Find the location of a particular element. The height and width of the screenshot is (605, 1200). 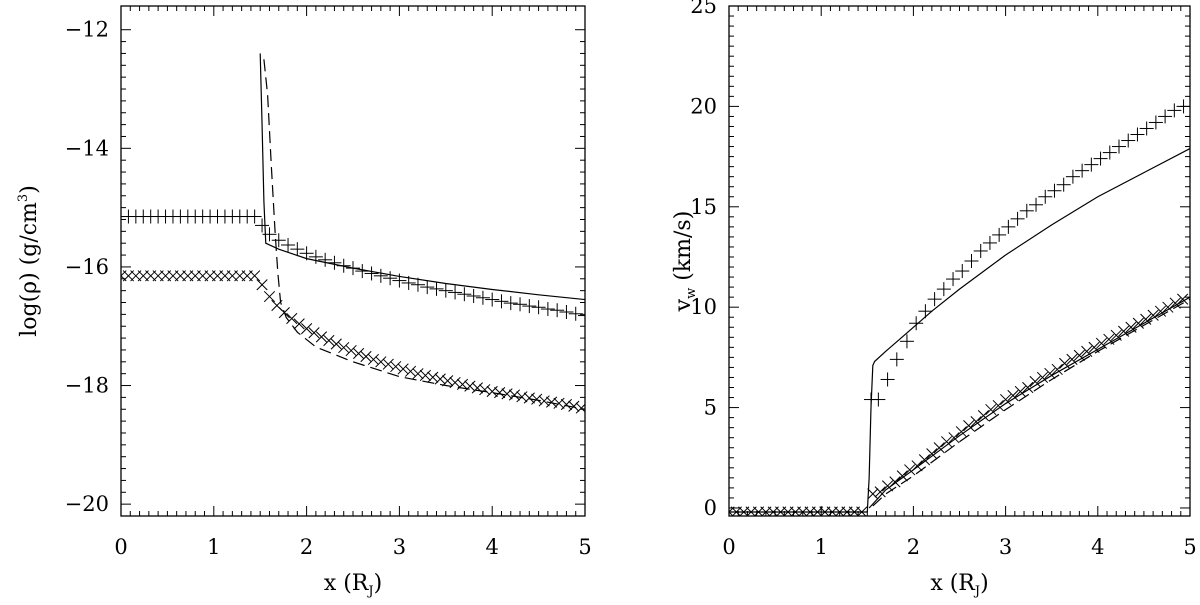

y-axis-label: vw (km/s) is located at coordinates (685, 262).